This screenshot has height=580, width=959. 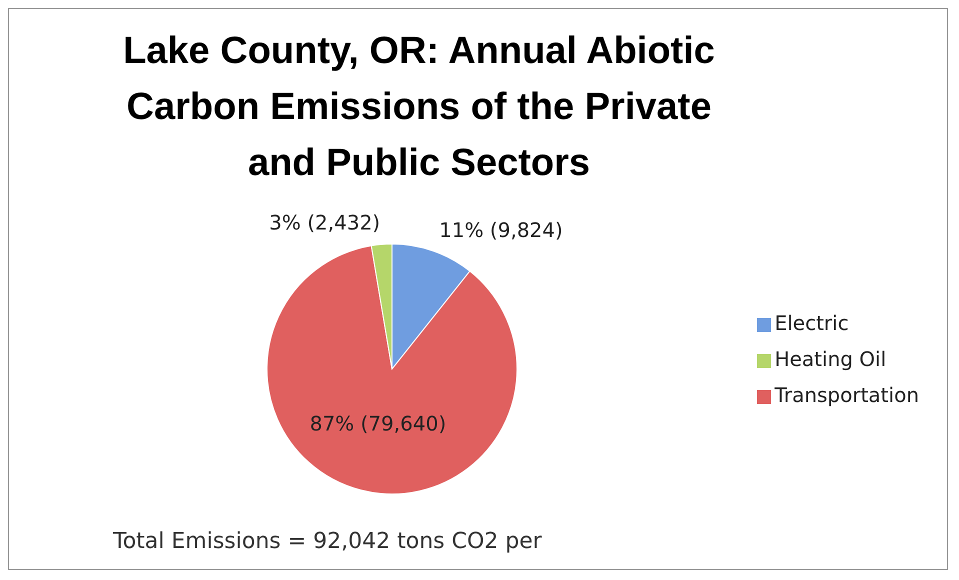 What do you see at coordinates (846, 395) in the screenshot?
I see `legend-label: Transportation` at bounding box center [846, 395].